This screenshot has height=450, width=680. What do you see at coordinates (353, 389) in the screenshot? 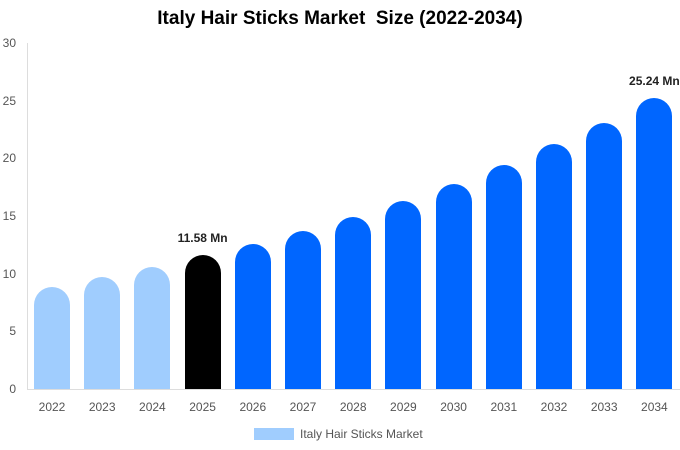
I see `x-axis-line` at bounding box center [353, 389].